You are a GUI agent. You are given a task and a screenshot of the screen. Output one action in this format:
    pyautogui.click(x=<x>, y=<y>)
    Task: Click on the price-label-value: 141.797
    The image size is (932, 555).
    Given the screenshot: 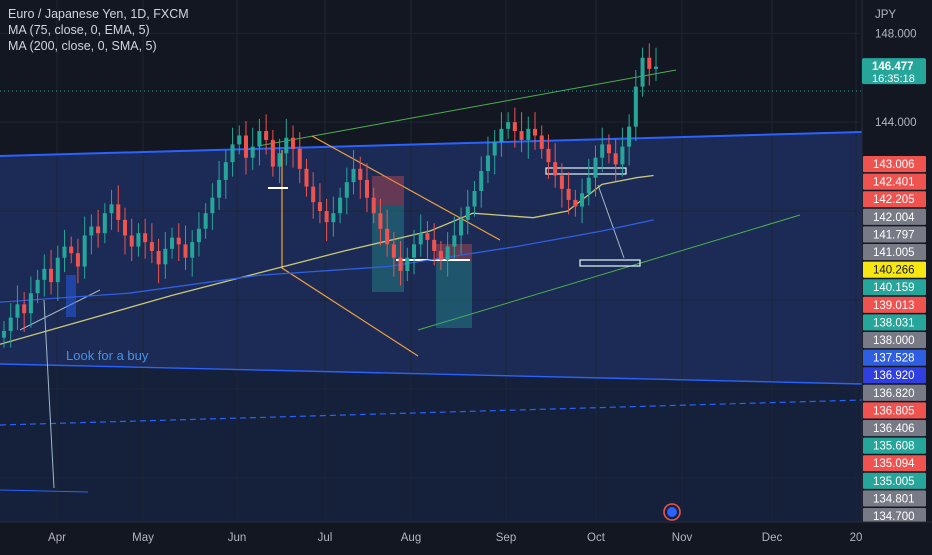 What is the action you would take?
    pyautogui.click(x=894, y=235)
    